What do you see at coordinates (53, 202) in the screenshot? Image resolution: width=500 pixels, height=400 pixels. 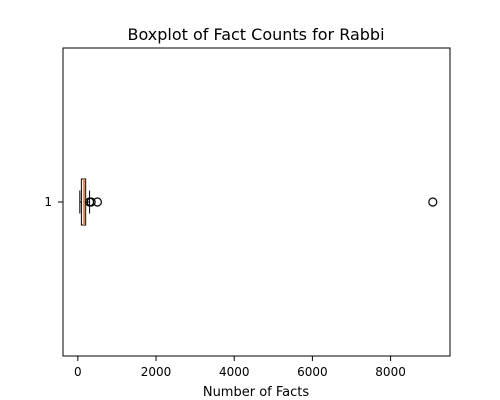 I see `y-axis: 1` at bounding box center [53, 202].